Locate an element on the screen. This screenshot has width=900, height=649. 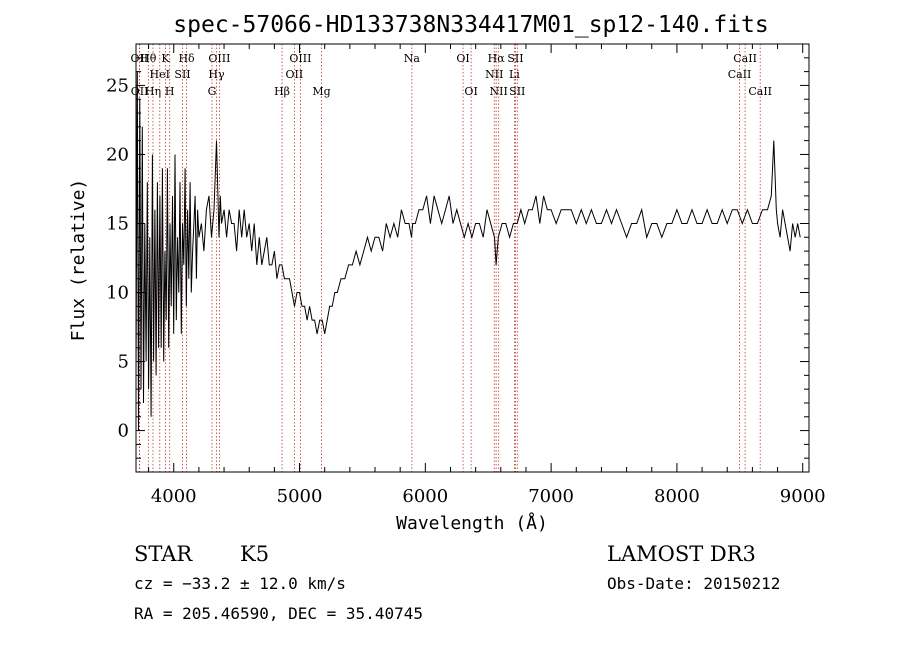
line-label-v1-6: Na is located at coordinates (412, 58).